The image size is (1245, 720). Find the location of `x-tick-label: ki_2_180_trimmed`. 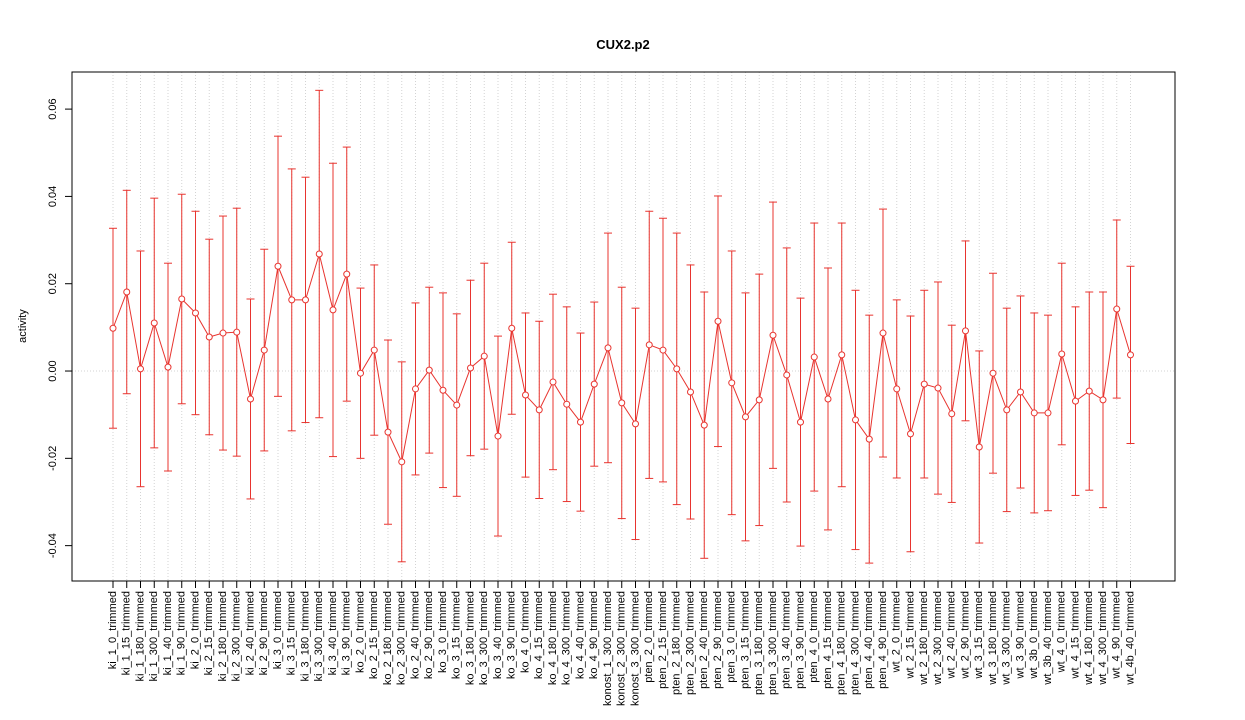

x-tick-label: ki_2_180_trimmed is located at coordinates (223, 636).